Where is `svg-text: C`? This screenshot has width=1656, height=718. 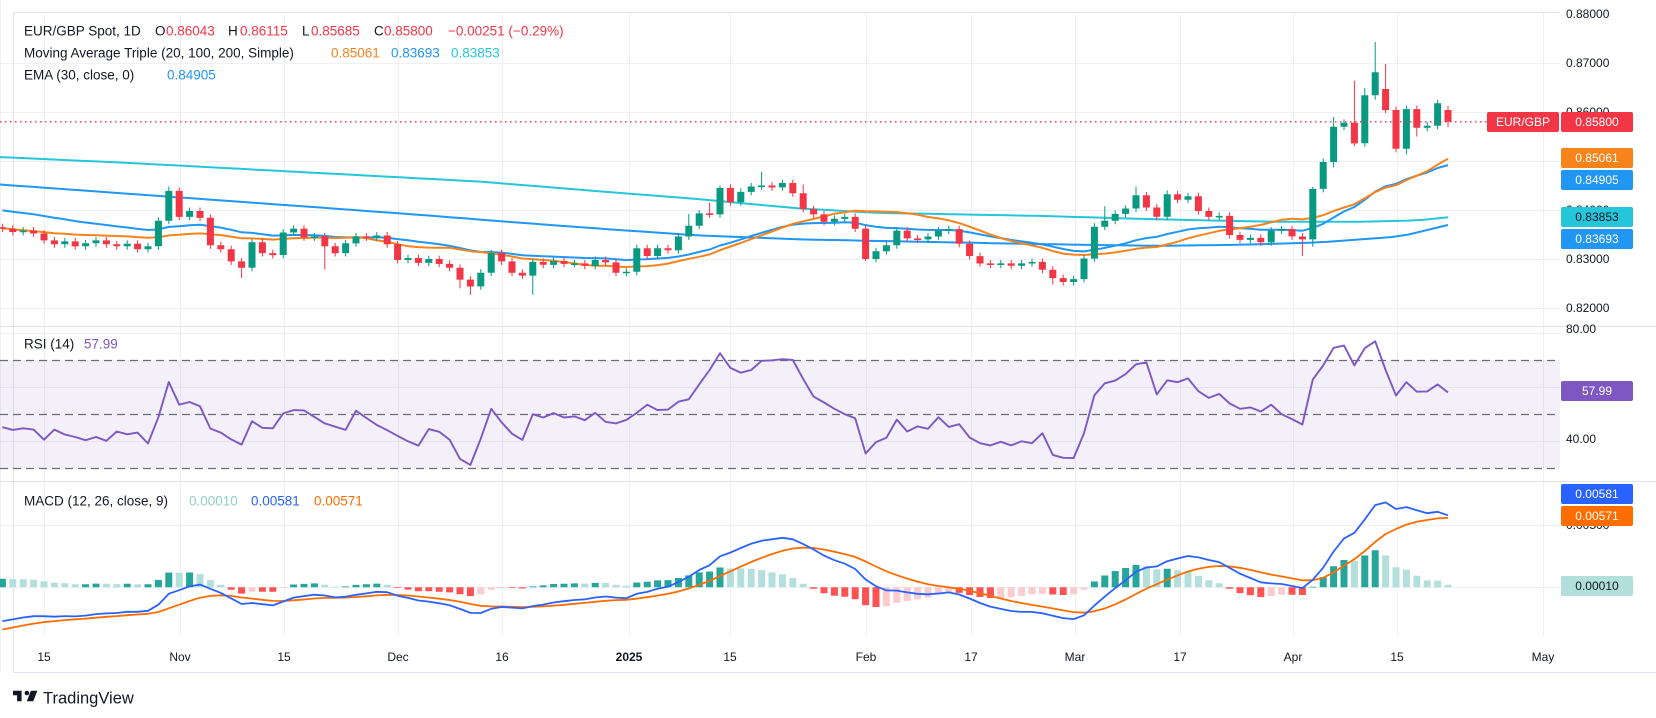 svg-text: C is located at coordinates (379, 31).